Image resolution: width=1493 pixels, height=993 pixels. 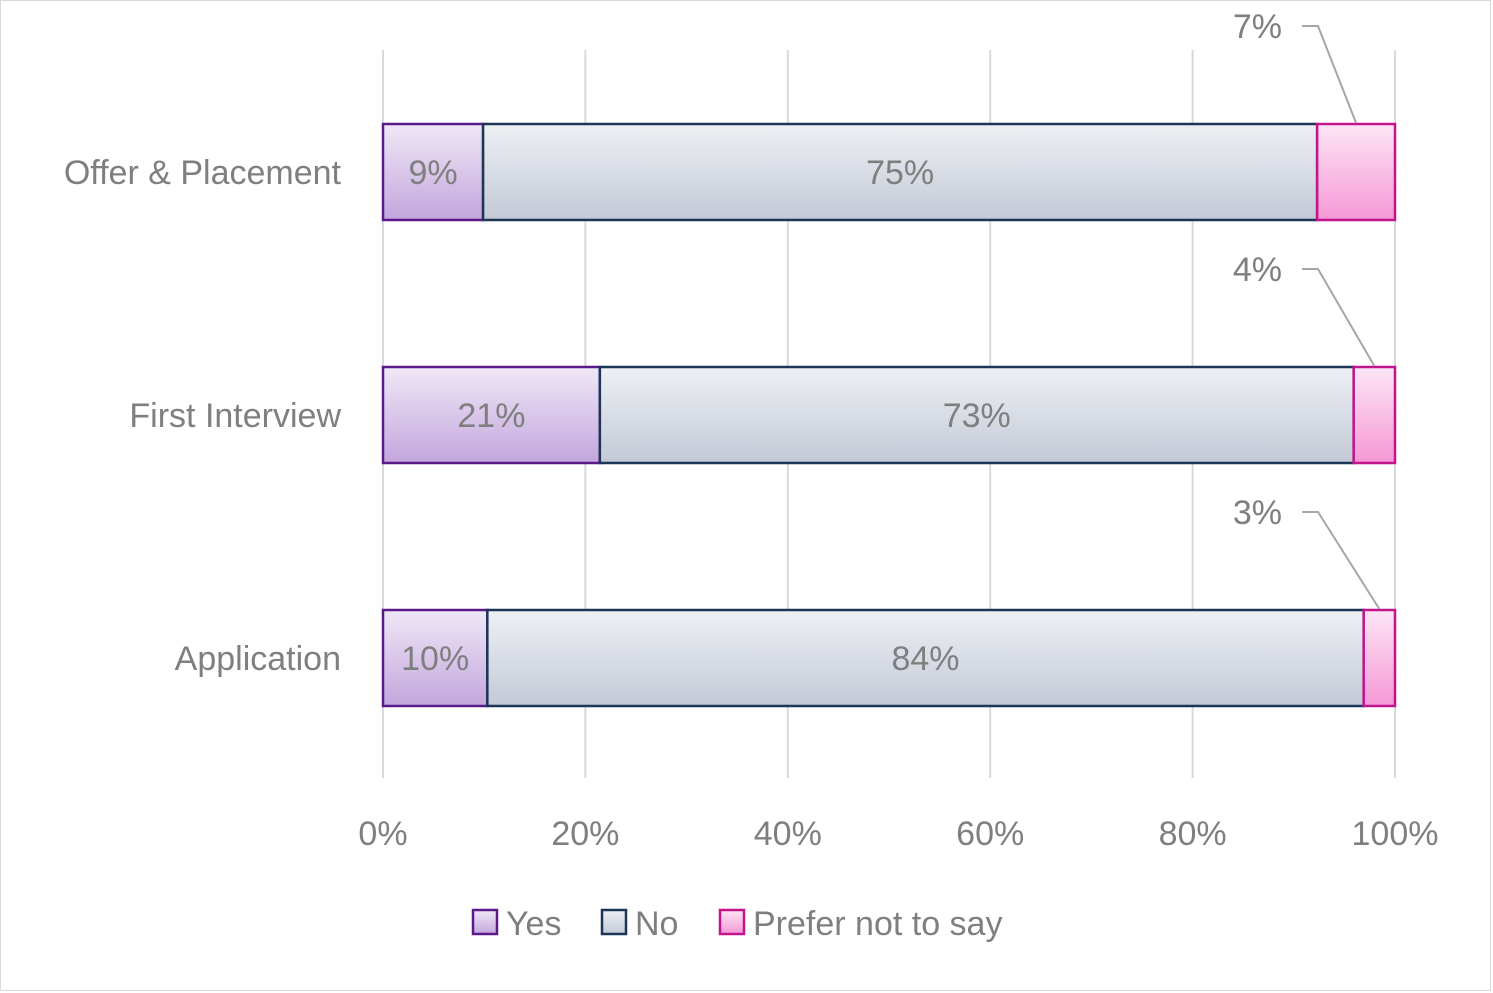 I want to click on legend-label: Yes, so click(x=533, y=924).